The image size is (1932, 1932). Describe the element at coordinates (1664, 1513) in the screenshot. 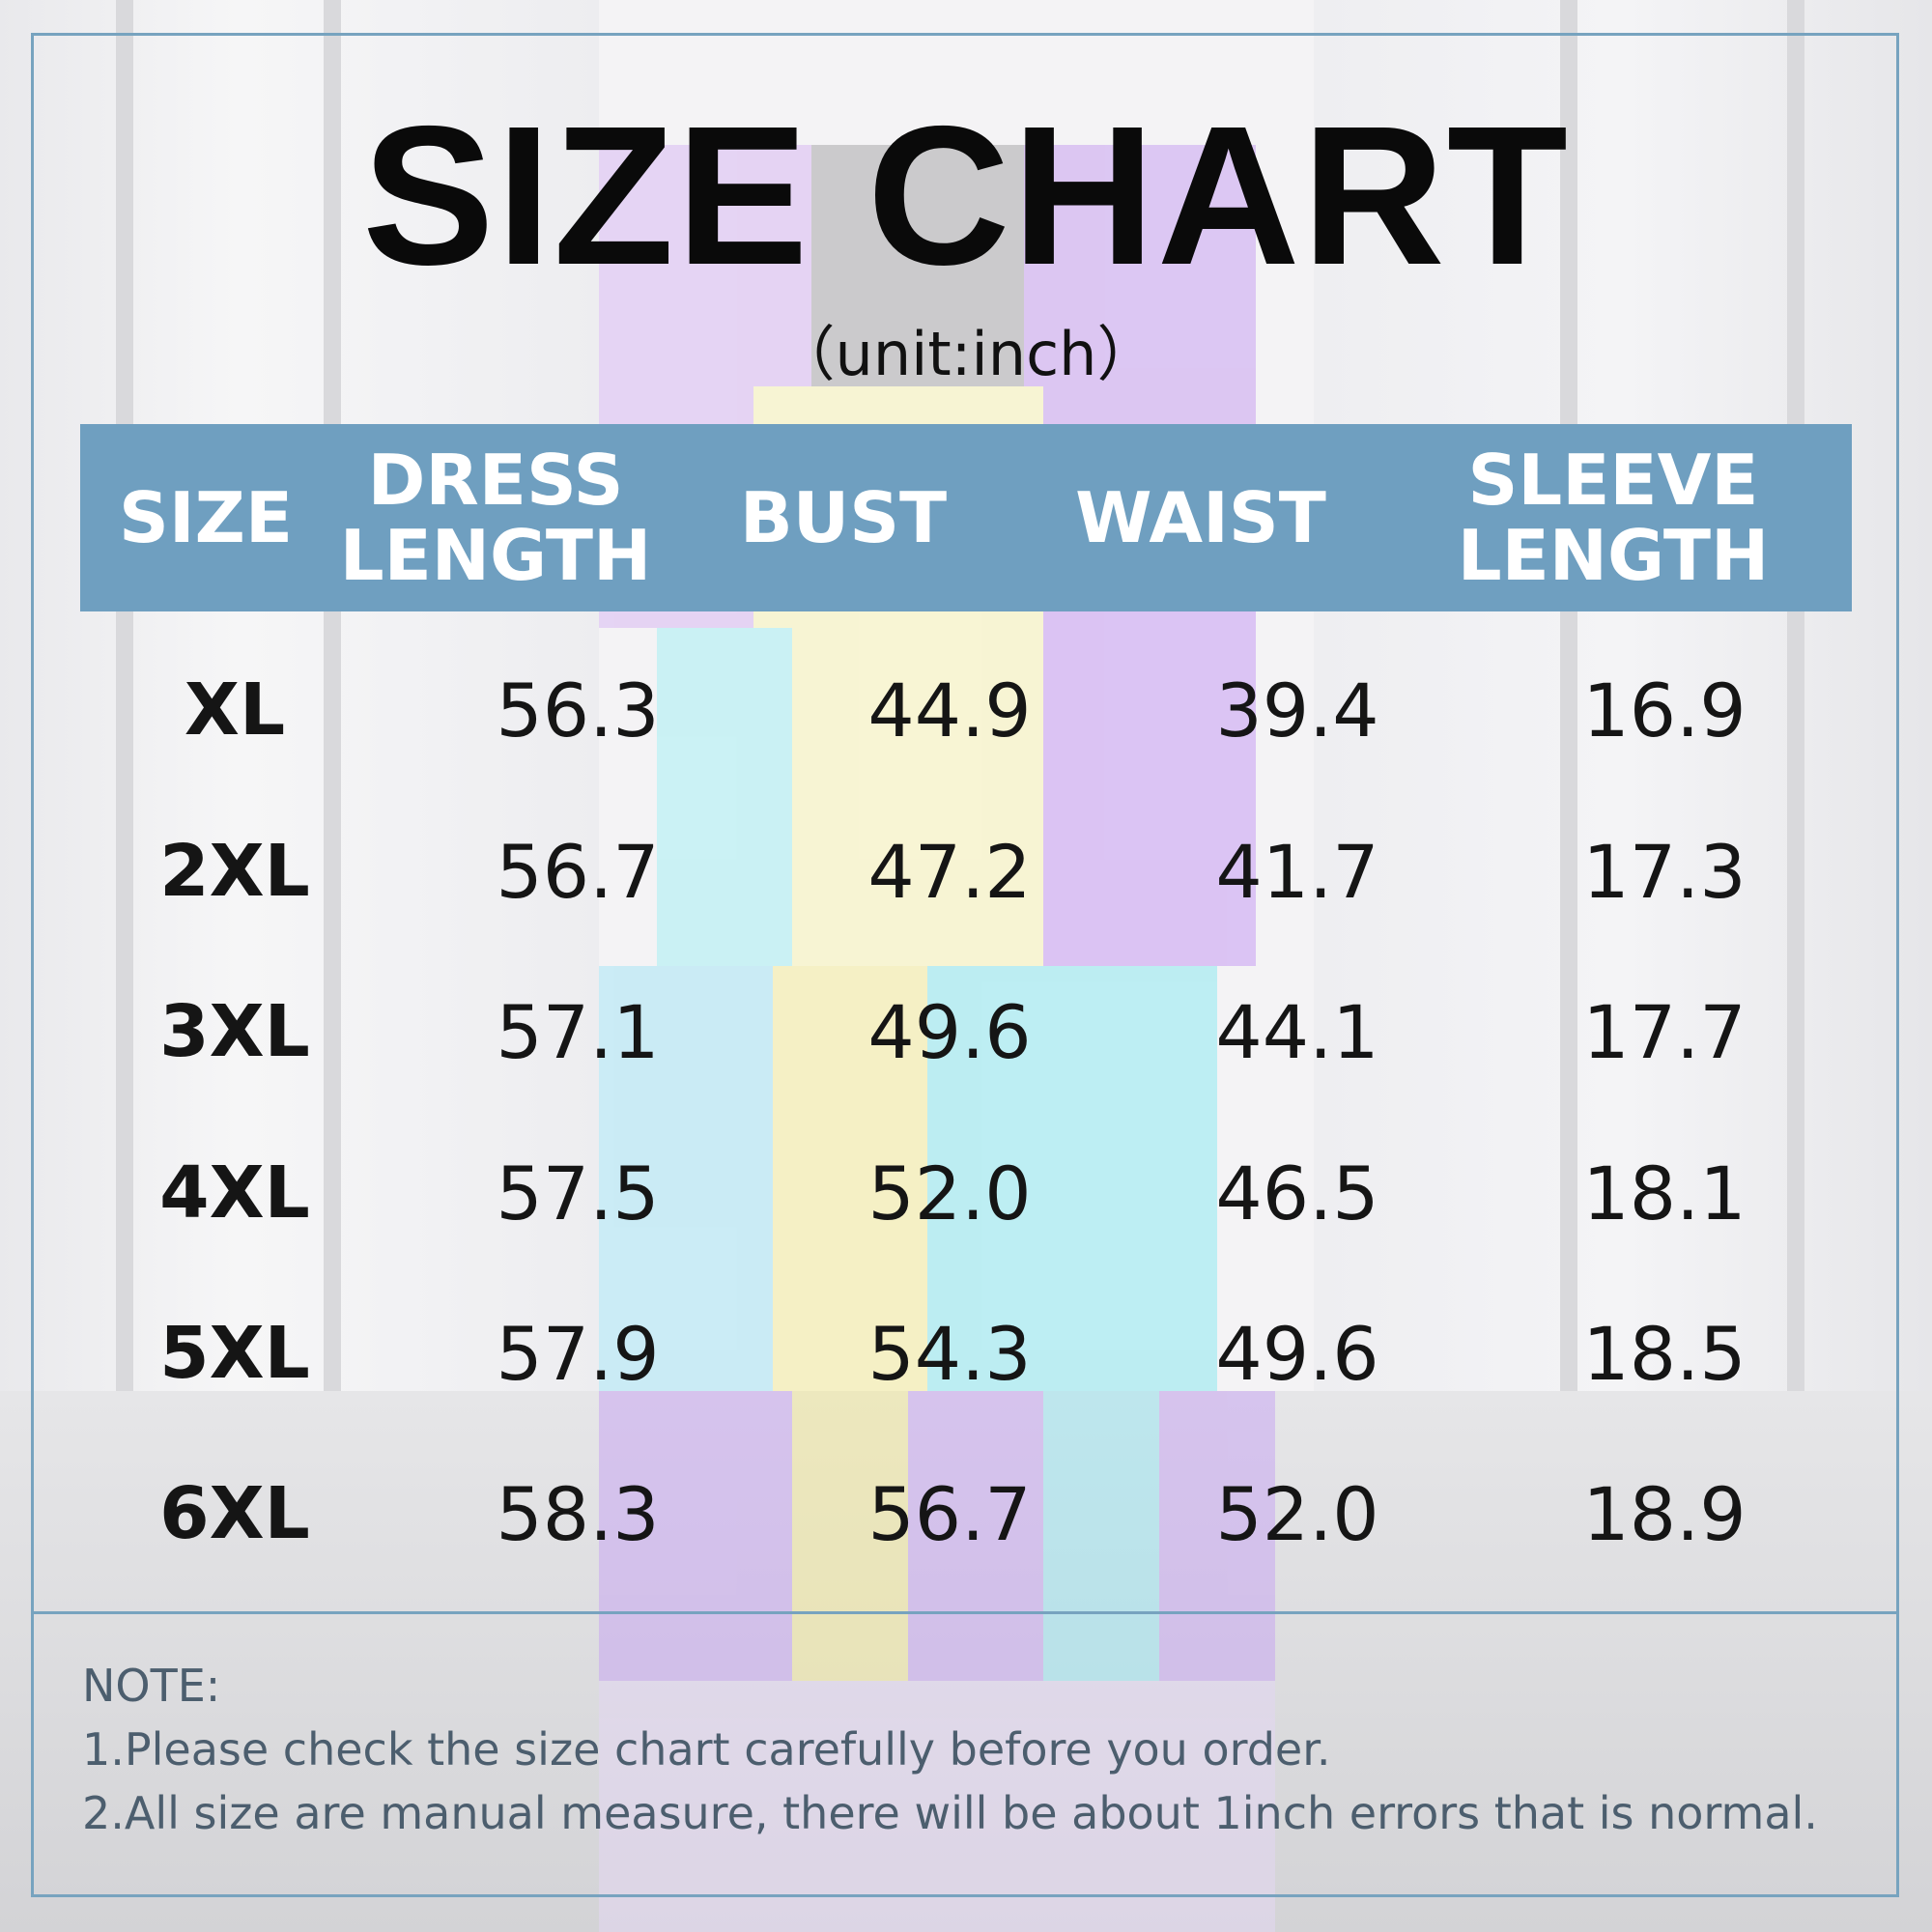

I see `sleeve-length-cell: 18.9` at that location.